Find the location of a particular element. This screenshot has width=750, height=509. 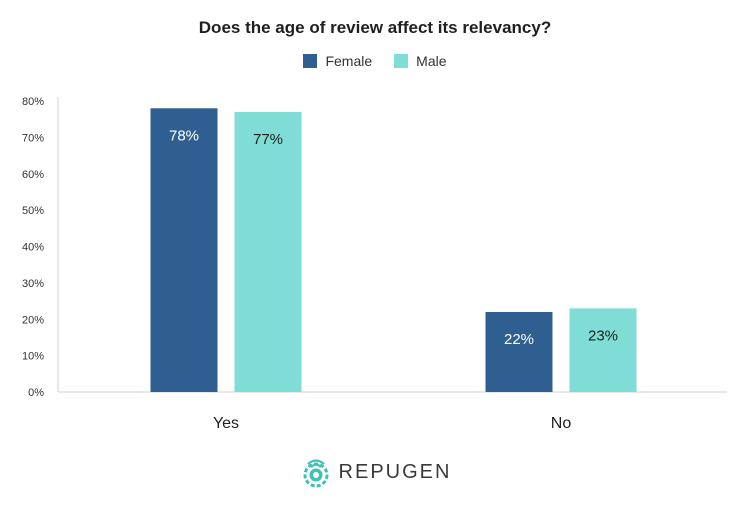

legend-label-female: Female is located at coordinates (349, 61).